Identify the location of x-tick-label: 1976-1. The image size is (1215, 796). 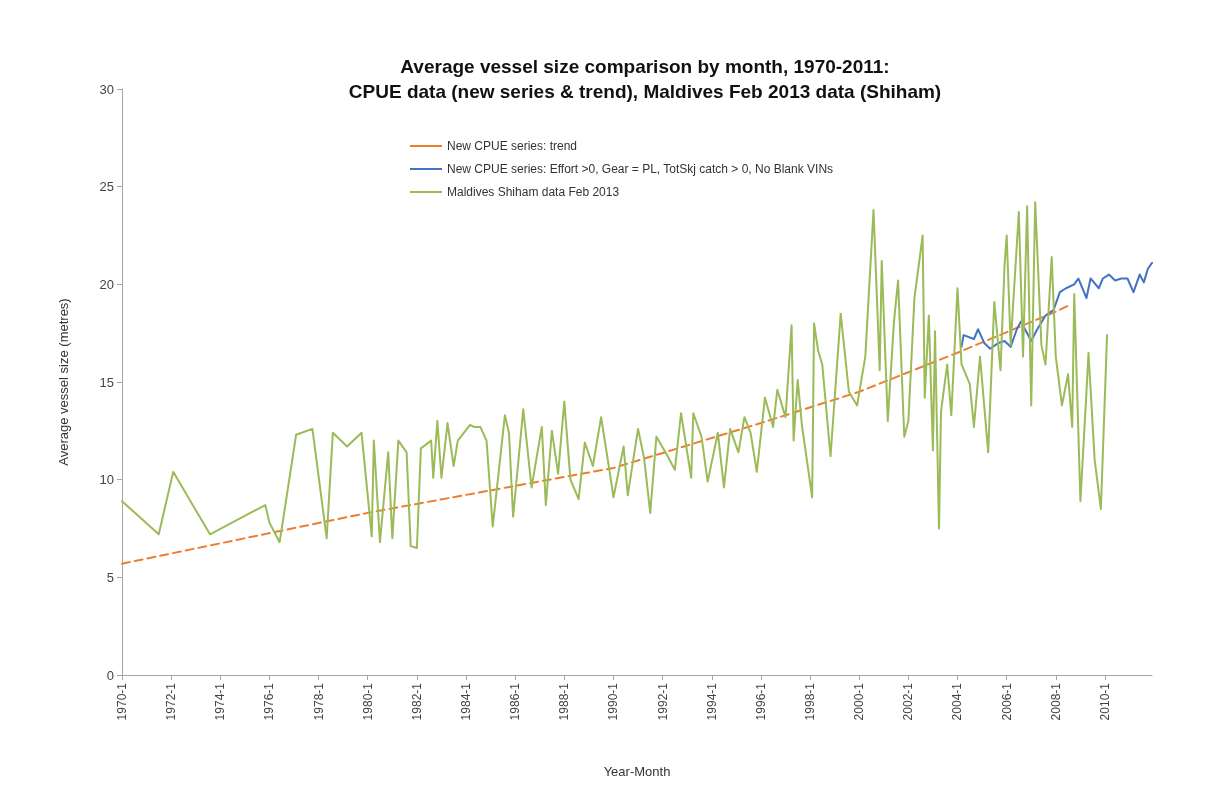
(269, 701).